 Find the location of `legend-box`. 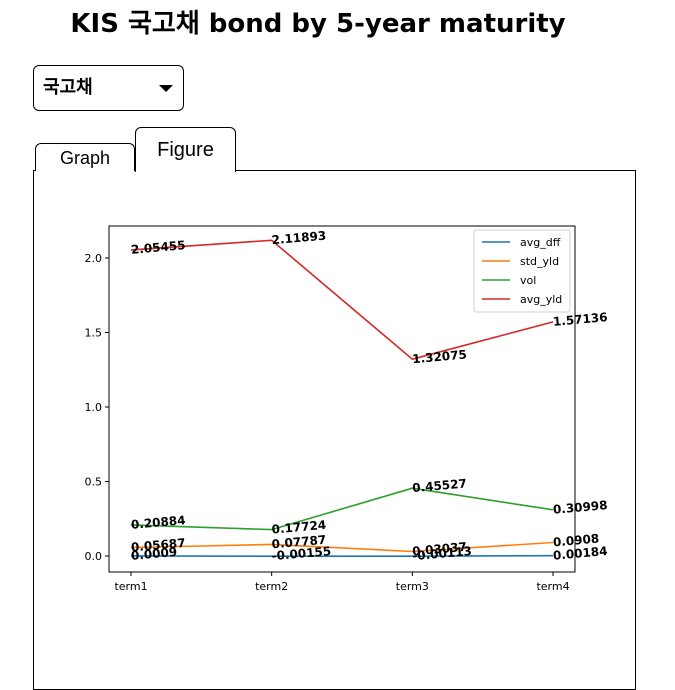

legend-box is located at coordinates (522, 271).